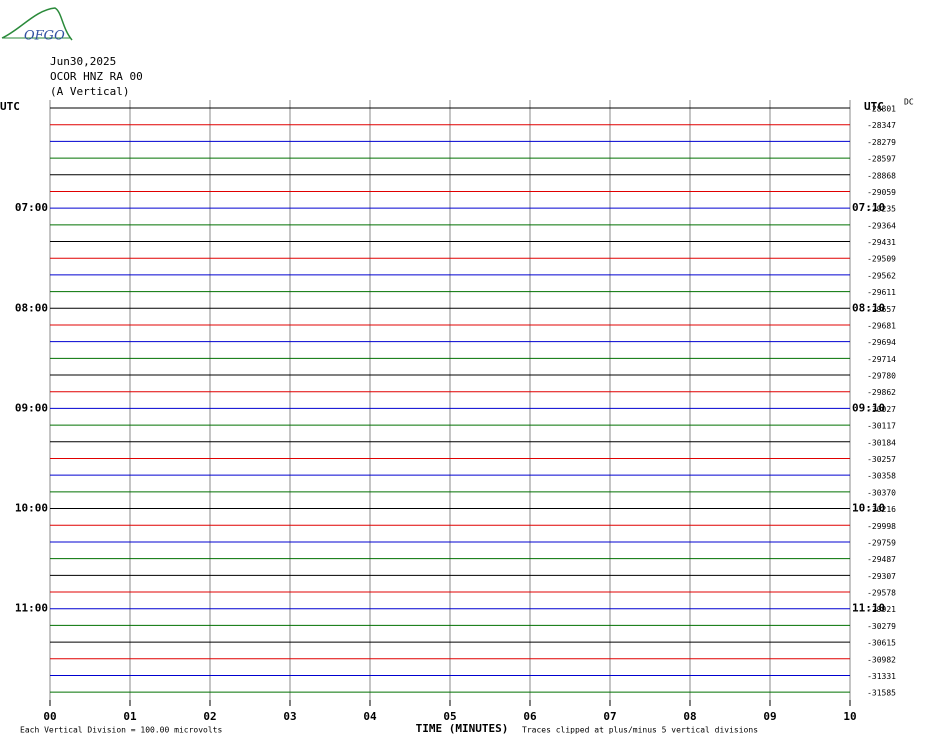 The image size is (930, 744). I want to click on right-time-label: 11:10, so click(868, 608).